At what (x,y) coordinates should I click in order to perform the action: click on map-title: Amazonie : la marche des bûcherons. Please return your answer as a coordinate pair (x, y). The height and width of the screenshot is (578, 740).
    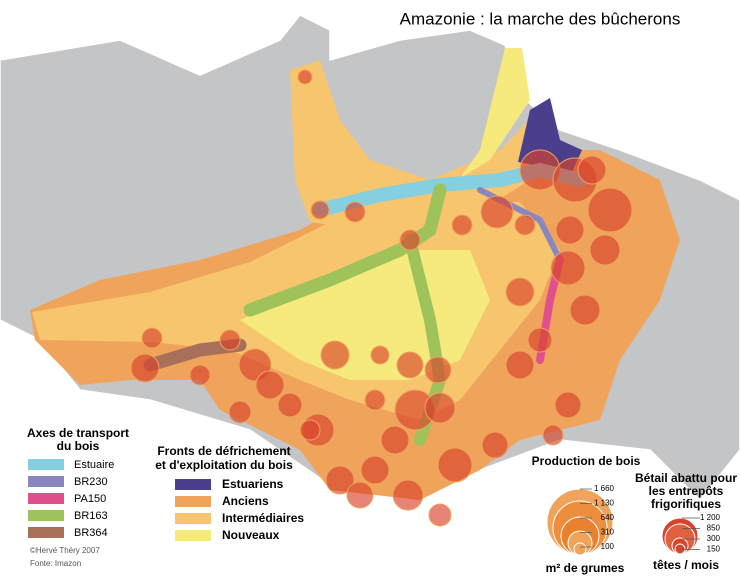
    Looking at the image, I should click on (540, 18).